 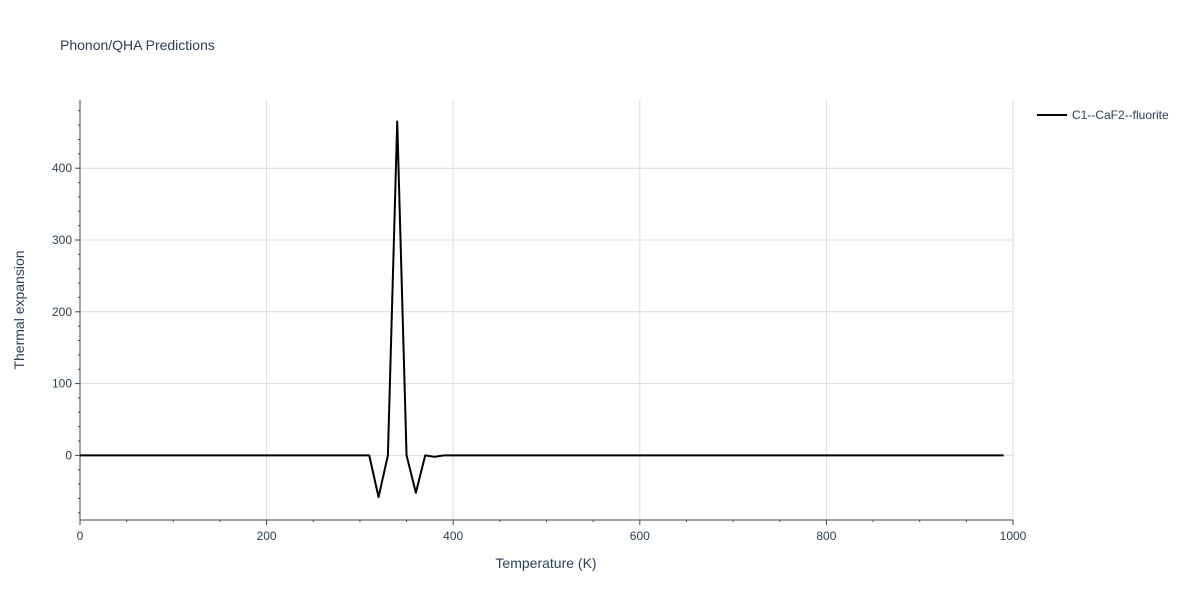 I want to click on x-tick-label: 1000, so click(x=1013, y=536).